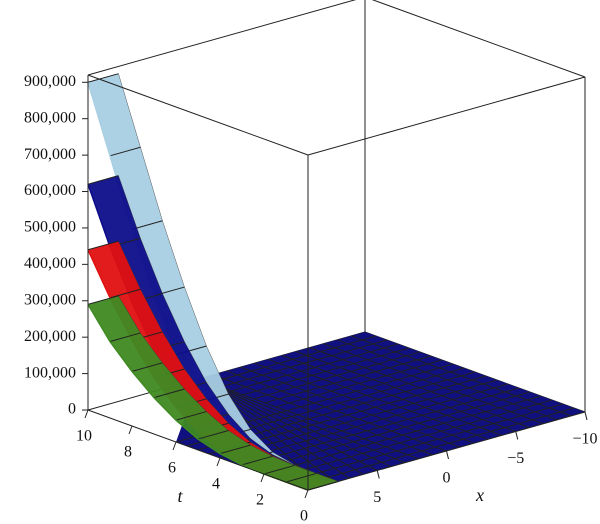 This screenshot has width=600, height=524. Describe the element at coordinates (50, 336) in the screenshot. I see `z-tick-label: 200,000` at that location.